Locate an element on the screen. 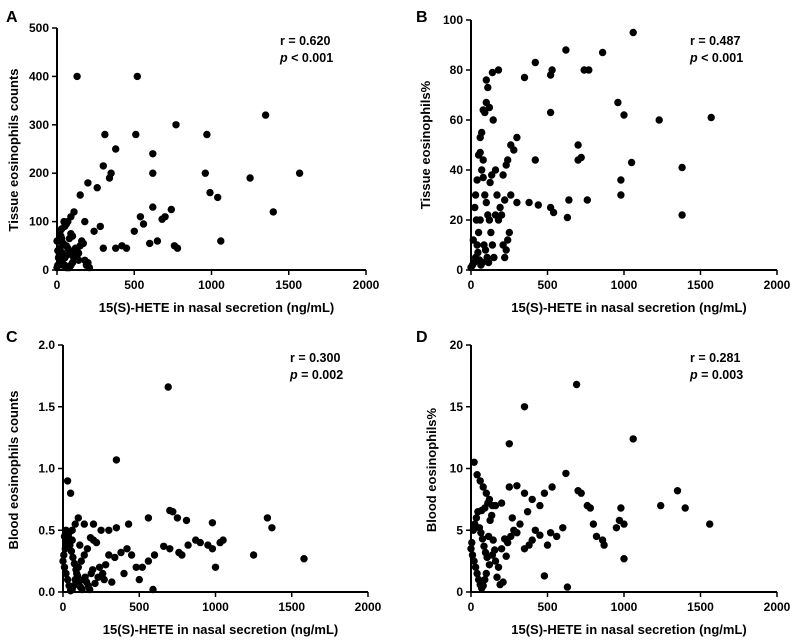 Image resolution: width=800 pixels, height=642 pixels. x-tick-label: 1000 is located at coordinates (215, 607).